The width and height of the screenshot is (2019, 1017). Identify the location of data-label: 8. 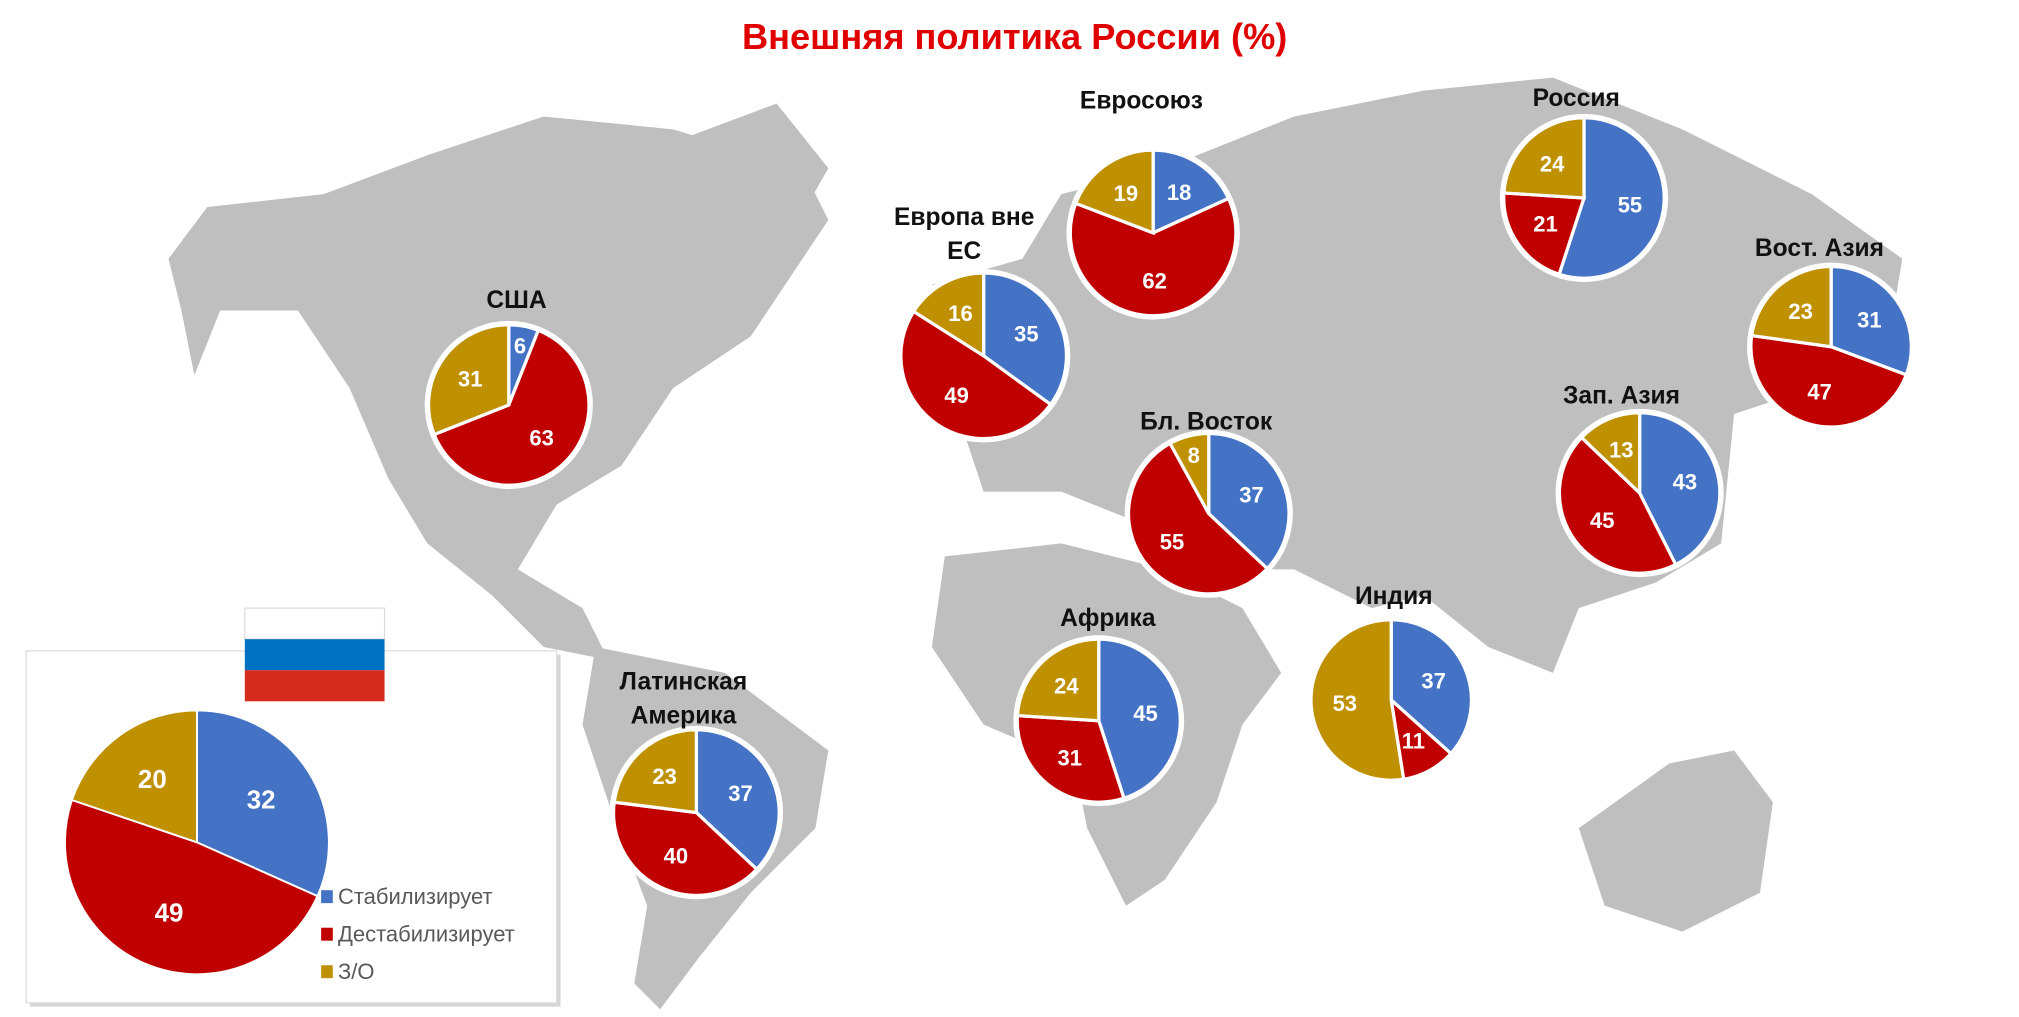
(1194, 455).